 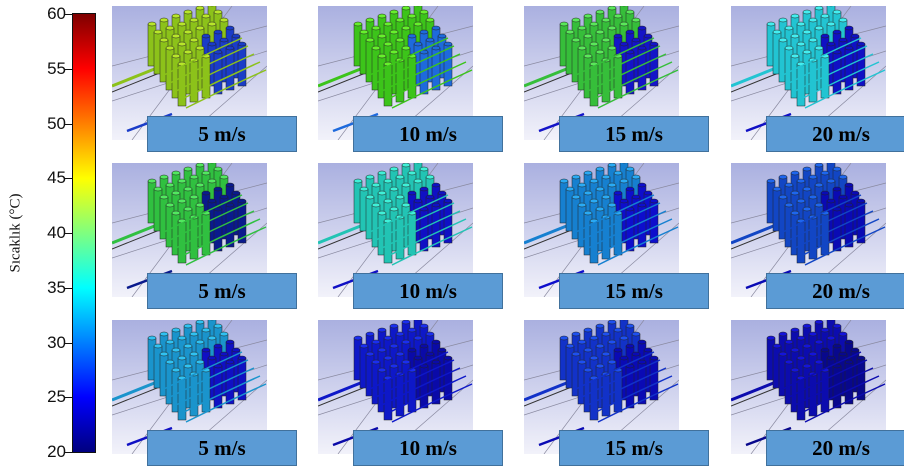 I want to click on colorbar-tick-label: 40, so click(x=56, y=232).